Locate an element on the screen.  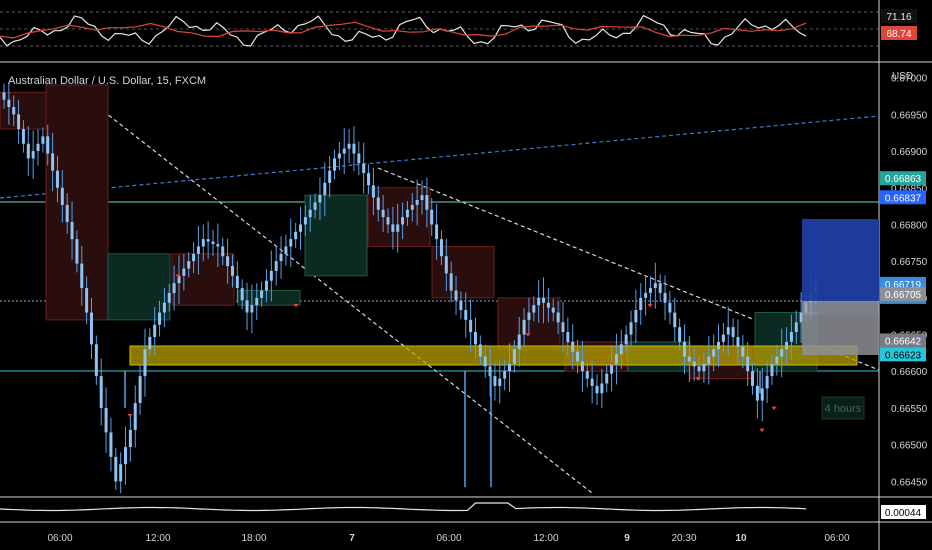
price-tick-label: 0.66900 is located at coordinates (909, 152).